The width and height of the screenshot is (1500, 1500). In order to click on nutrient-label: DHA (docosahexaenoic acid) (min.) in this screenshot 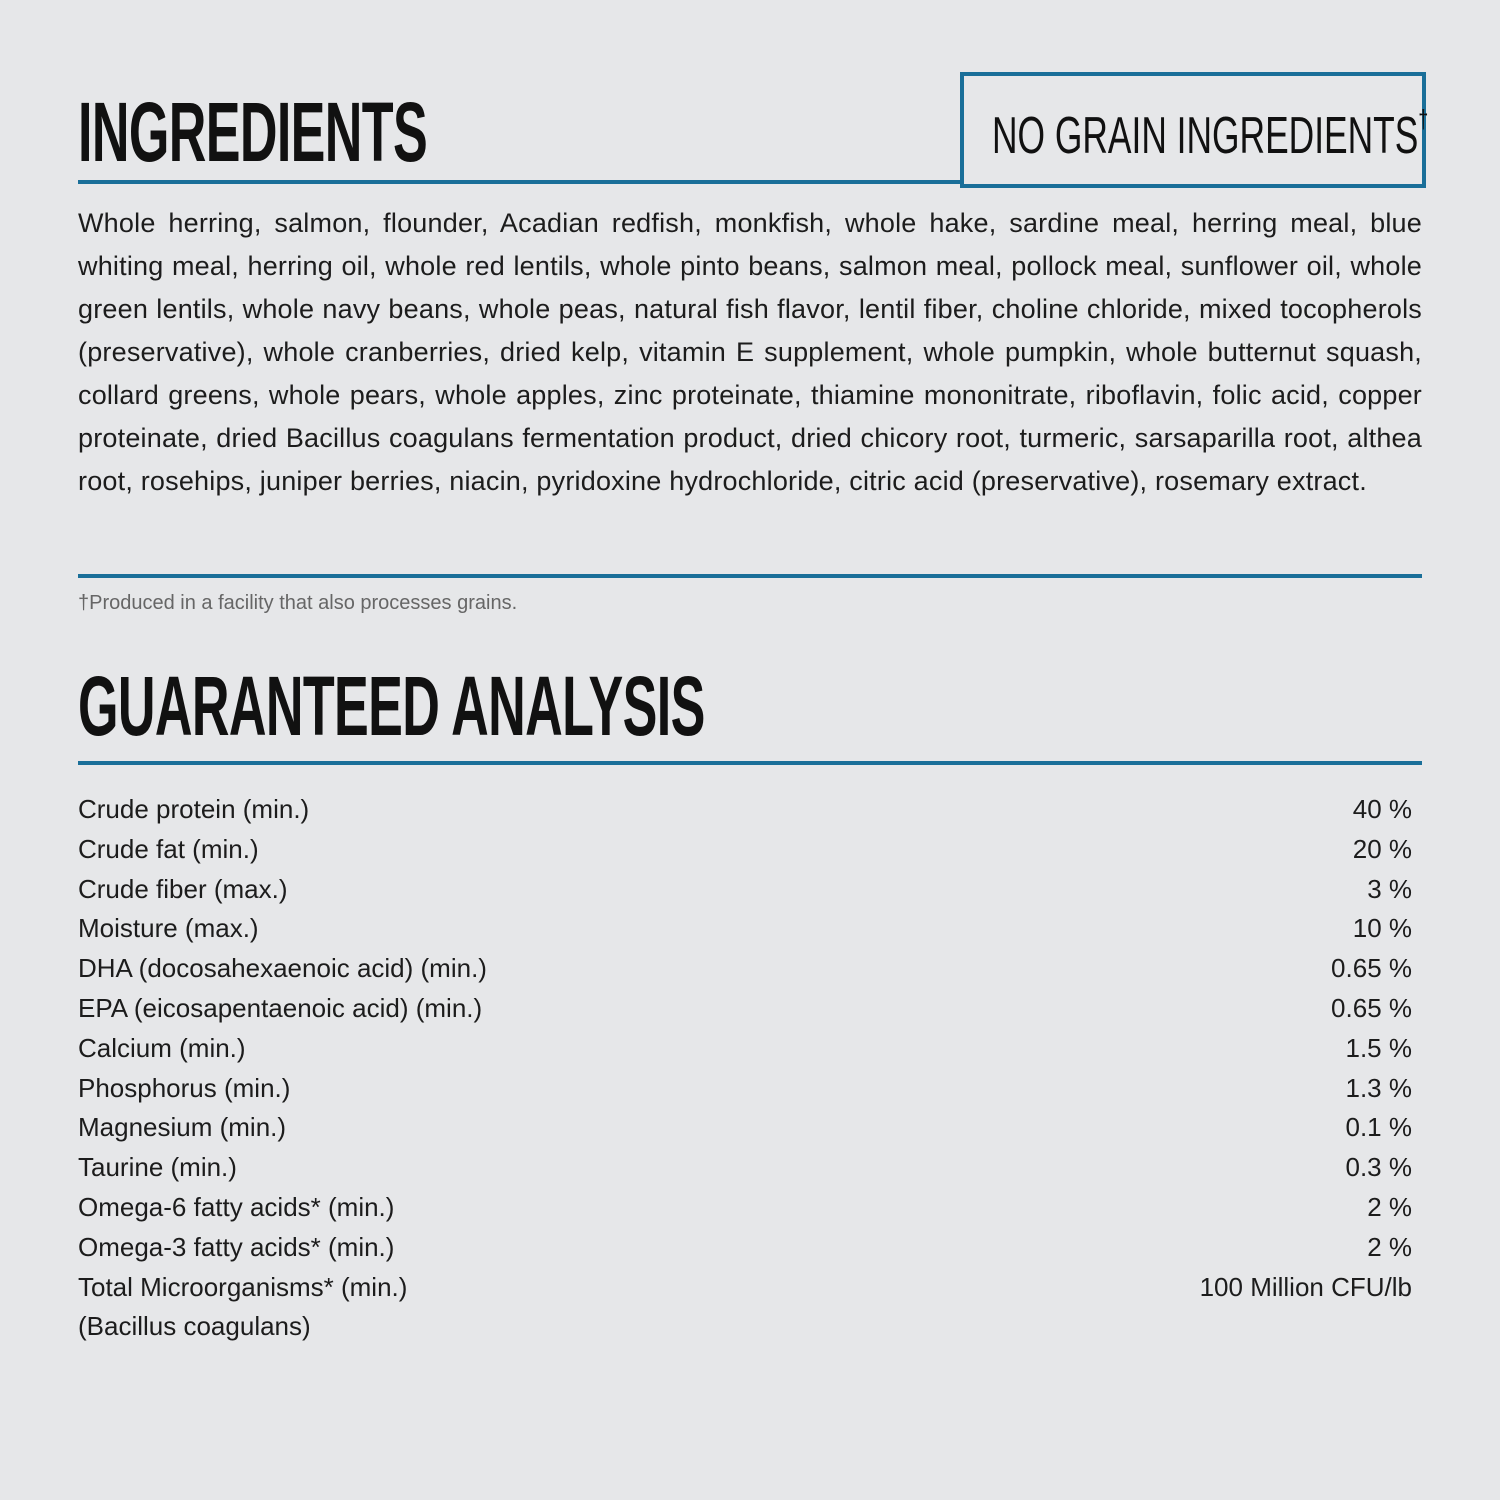, I will do `click(282, 968)`.